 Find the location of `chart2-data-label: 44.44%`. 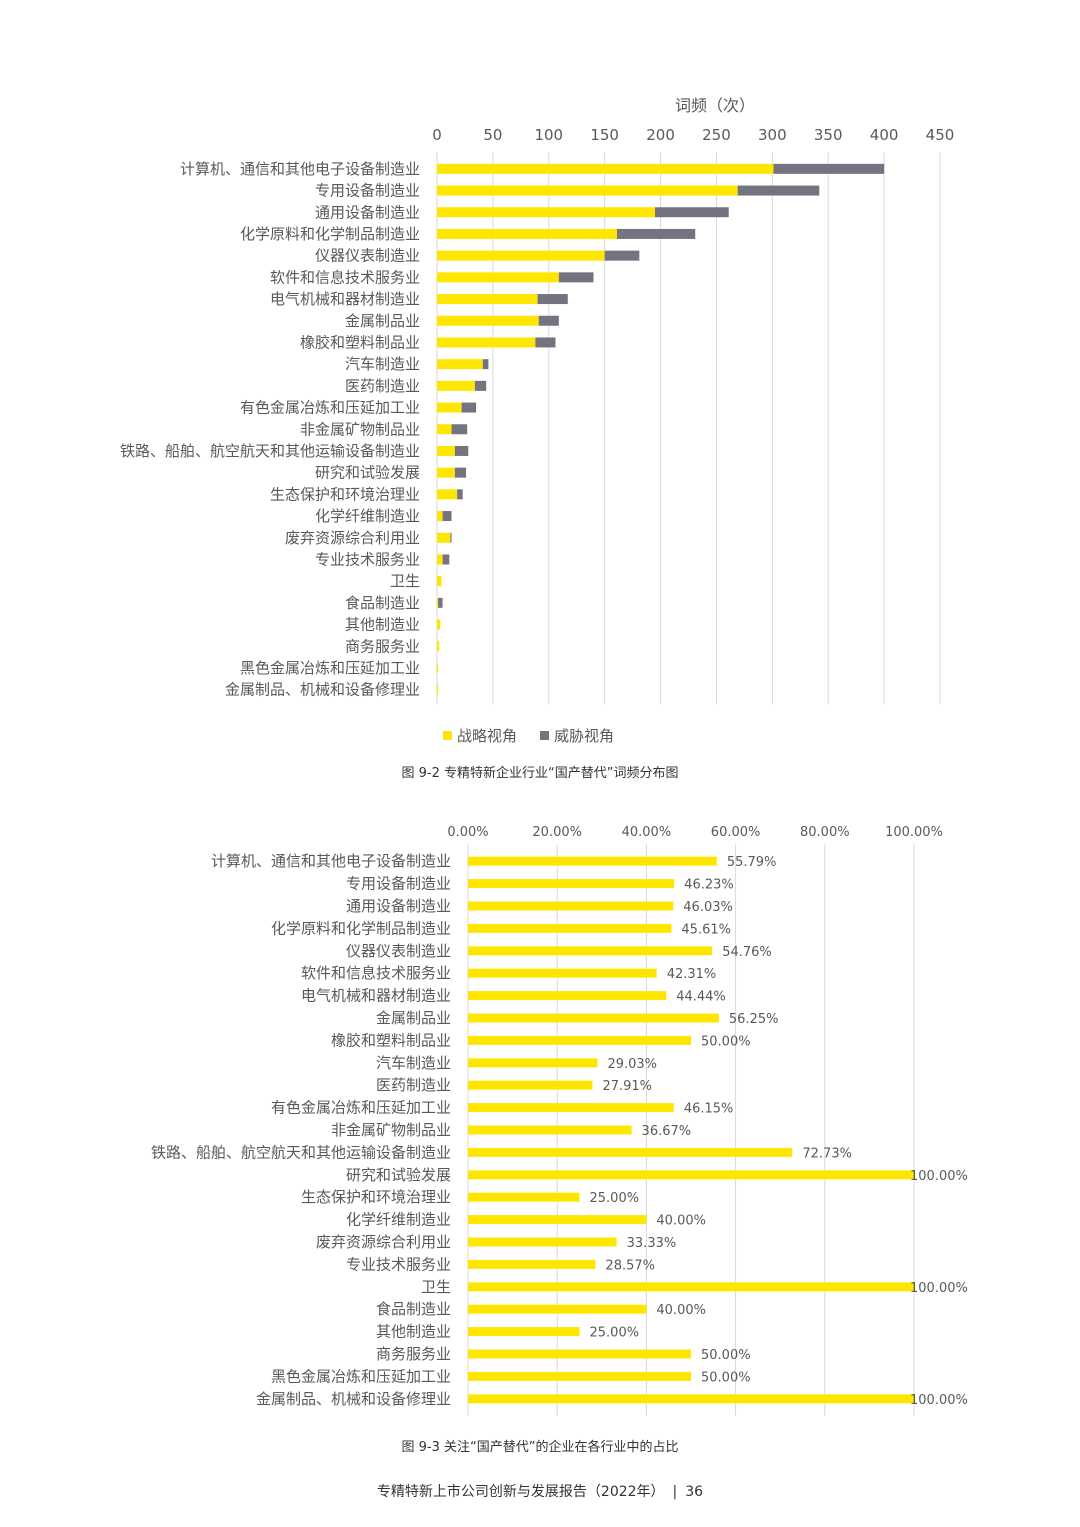

chart2-data-label: 44.44% is located at coordinates (701, 997).